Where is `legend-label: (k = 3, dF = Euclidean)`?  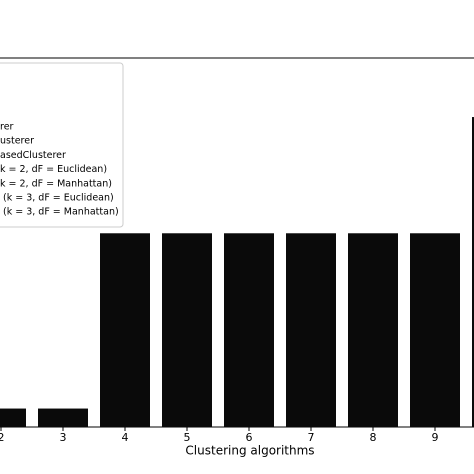
legend-label: (k = 3, dF = Euclidean) is located at coordinates (58, 198).